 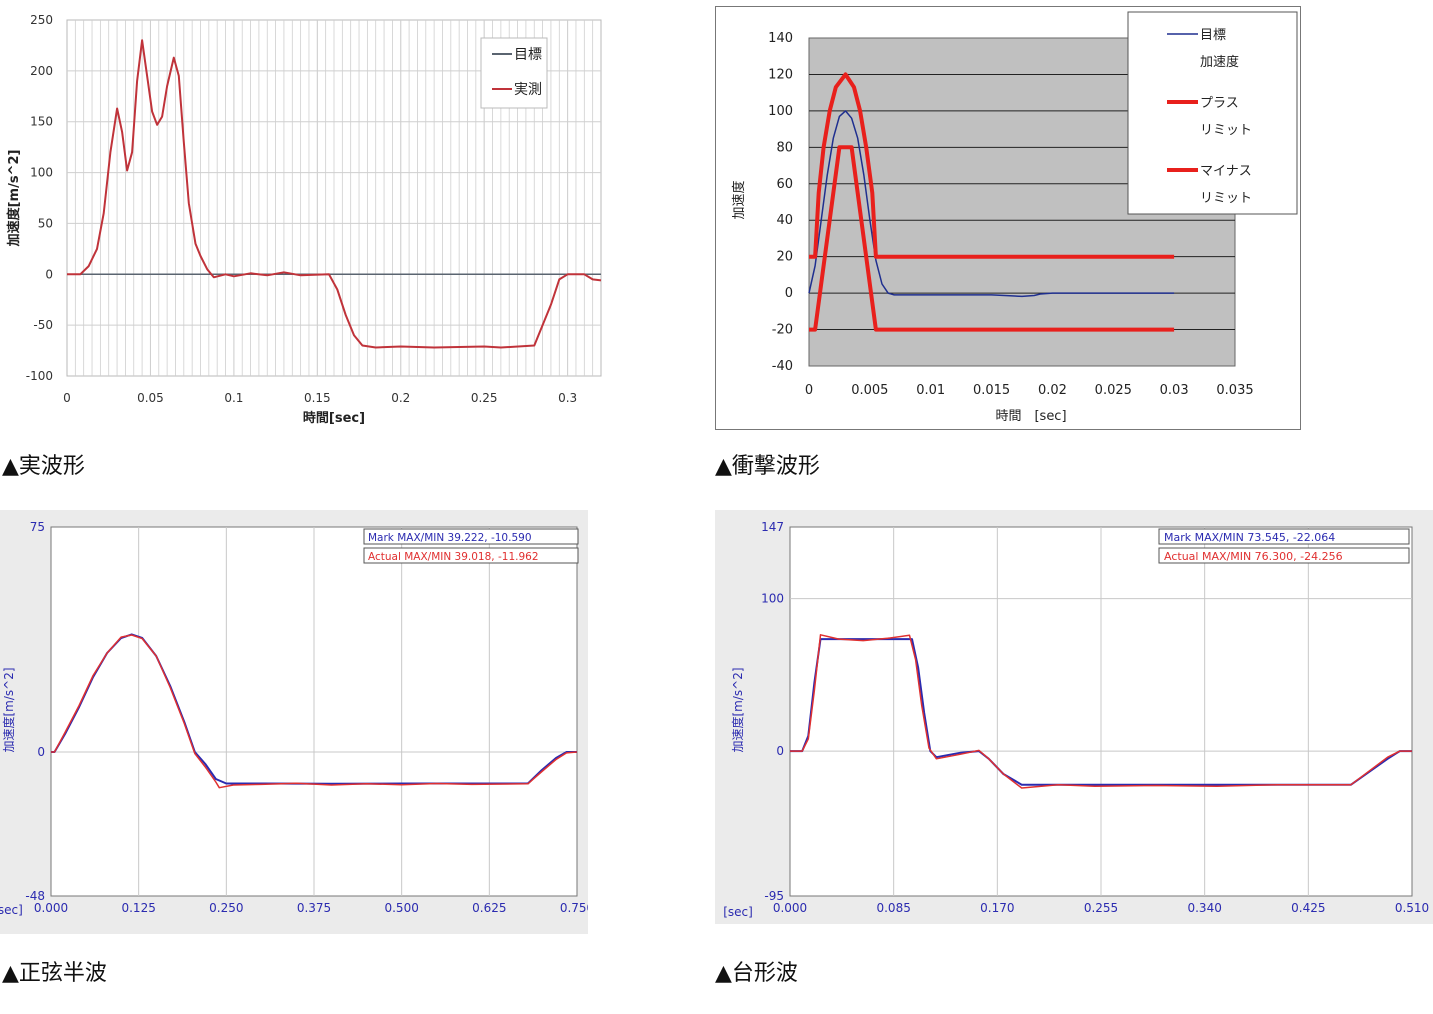 I want to click on x-tick-label: 0.2, so click(x=400, y=398).